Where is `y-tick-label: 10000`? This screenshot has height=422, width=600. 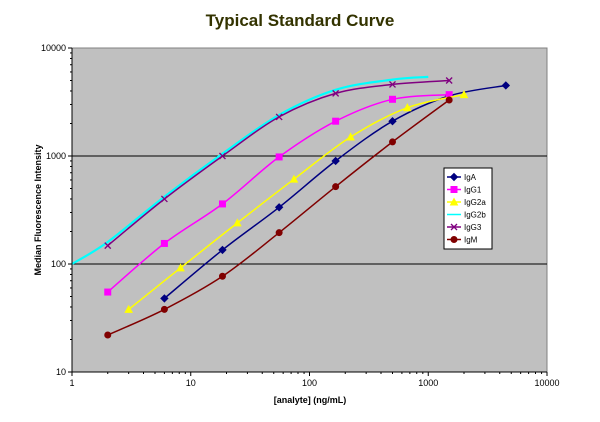 y-tick-label: 10000 is located at coordinates (53, 48).